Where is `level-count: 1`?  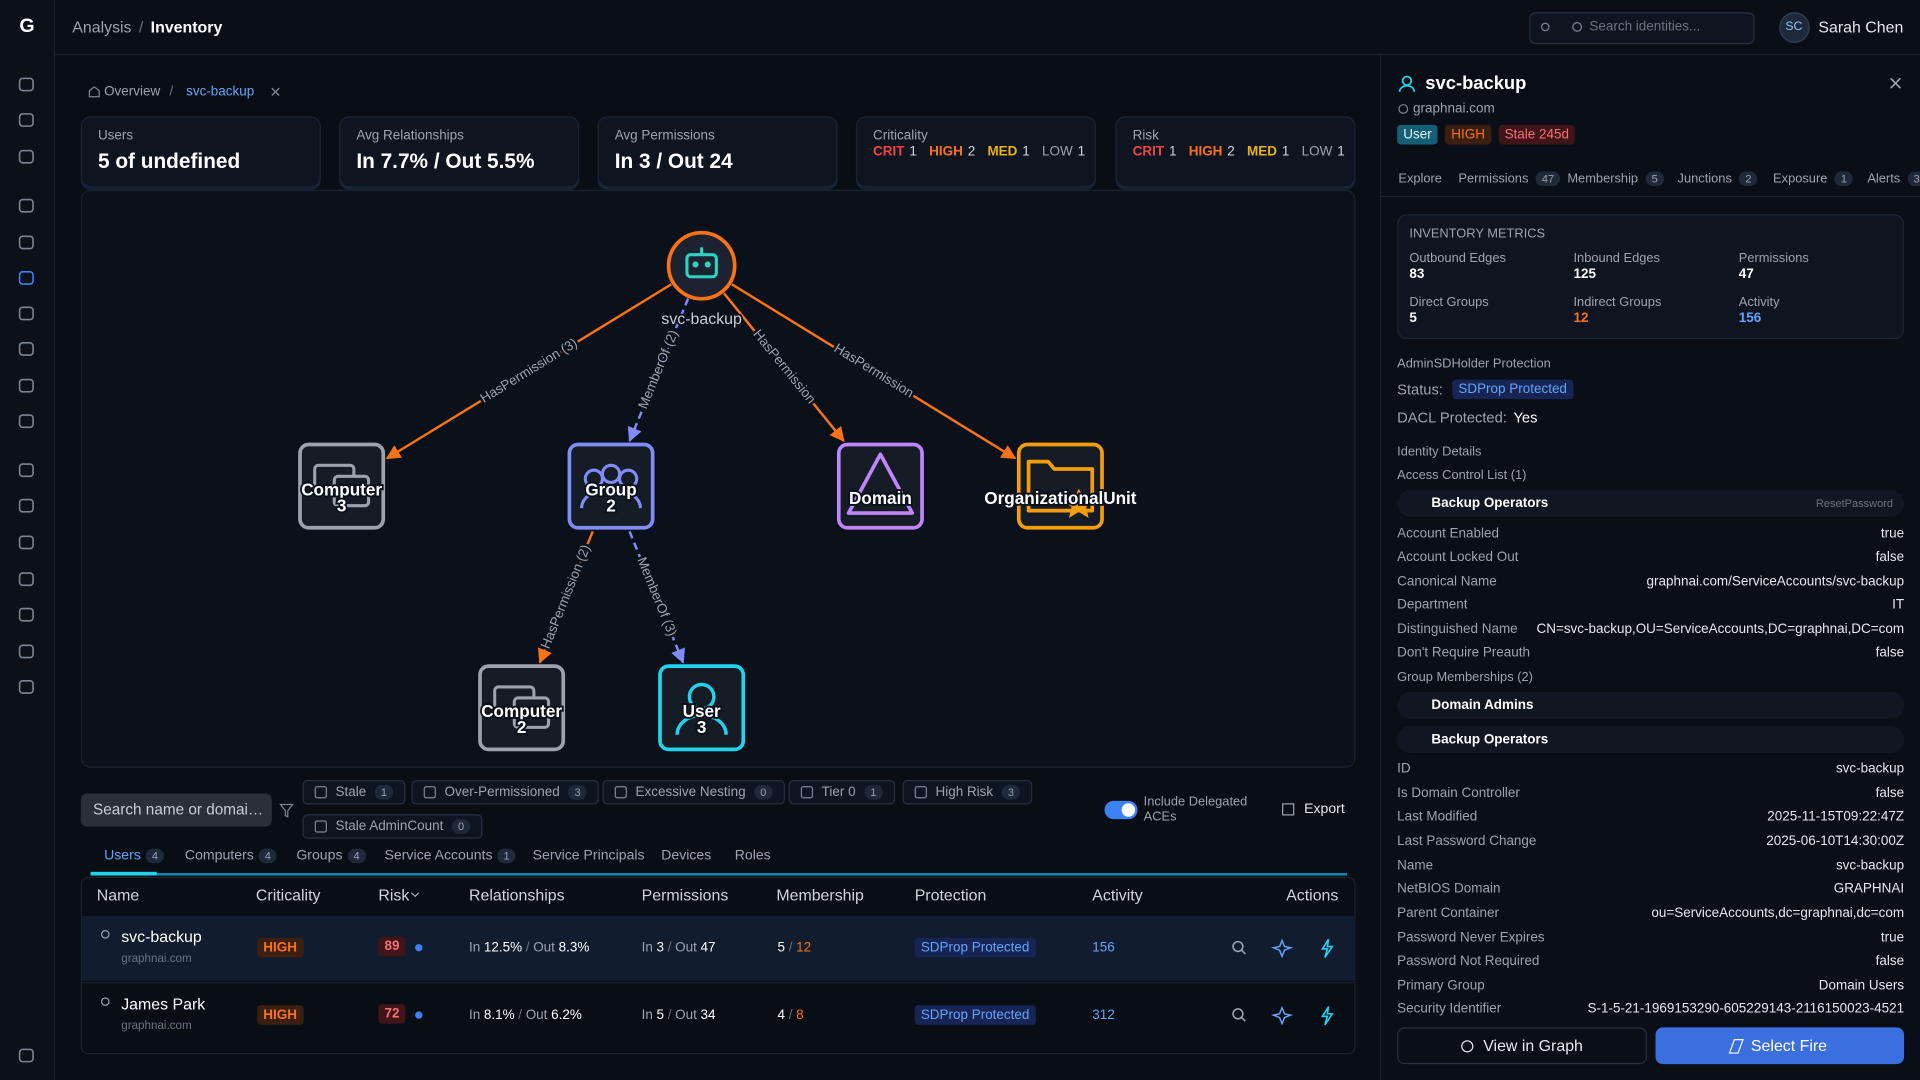 level-count: 1 is located at coordinates (1172, 152).